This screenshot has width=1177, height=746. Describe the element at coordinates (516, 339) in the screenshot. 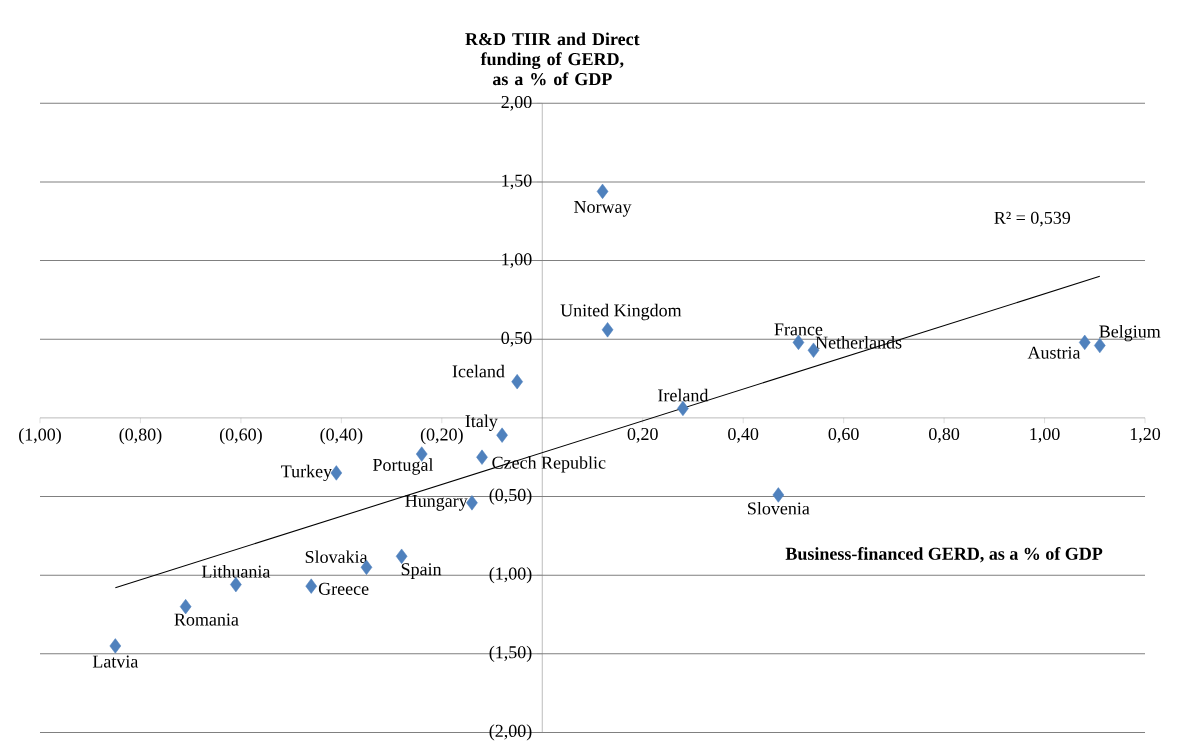

I see `y-tick-label: 0,50` at that location.